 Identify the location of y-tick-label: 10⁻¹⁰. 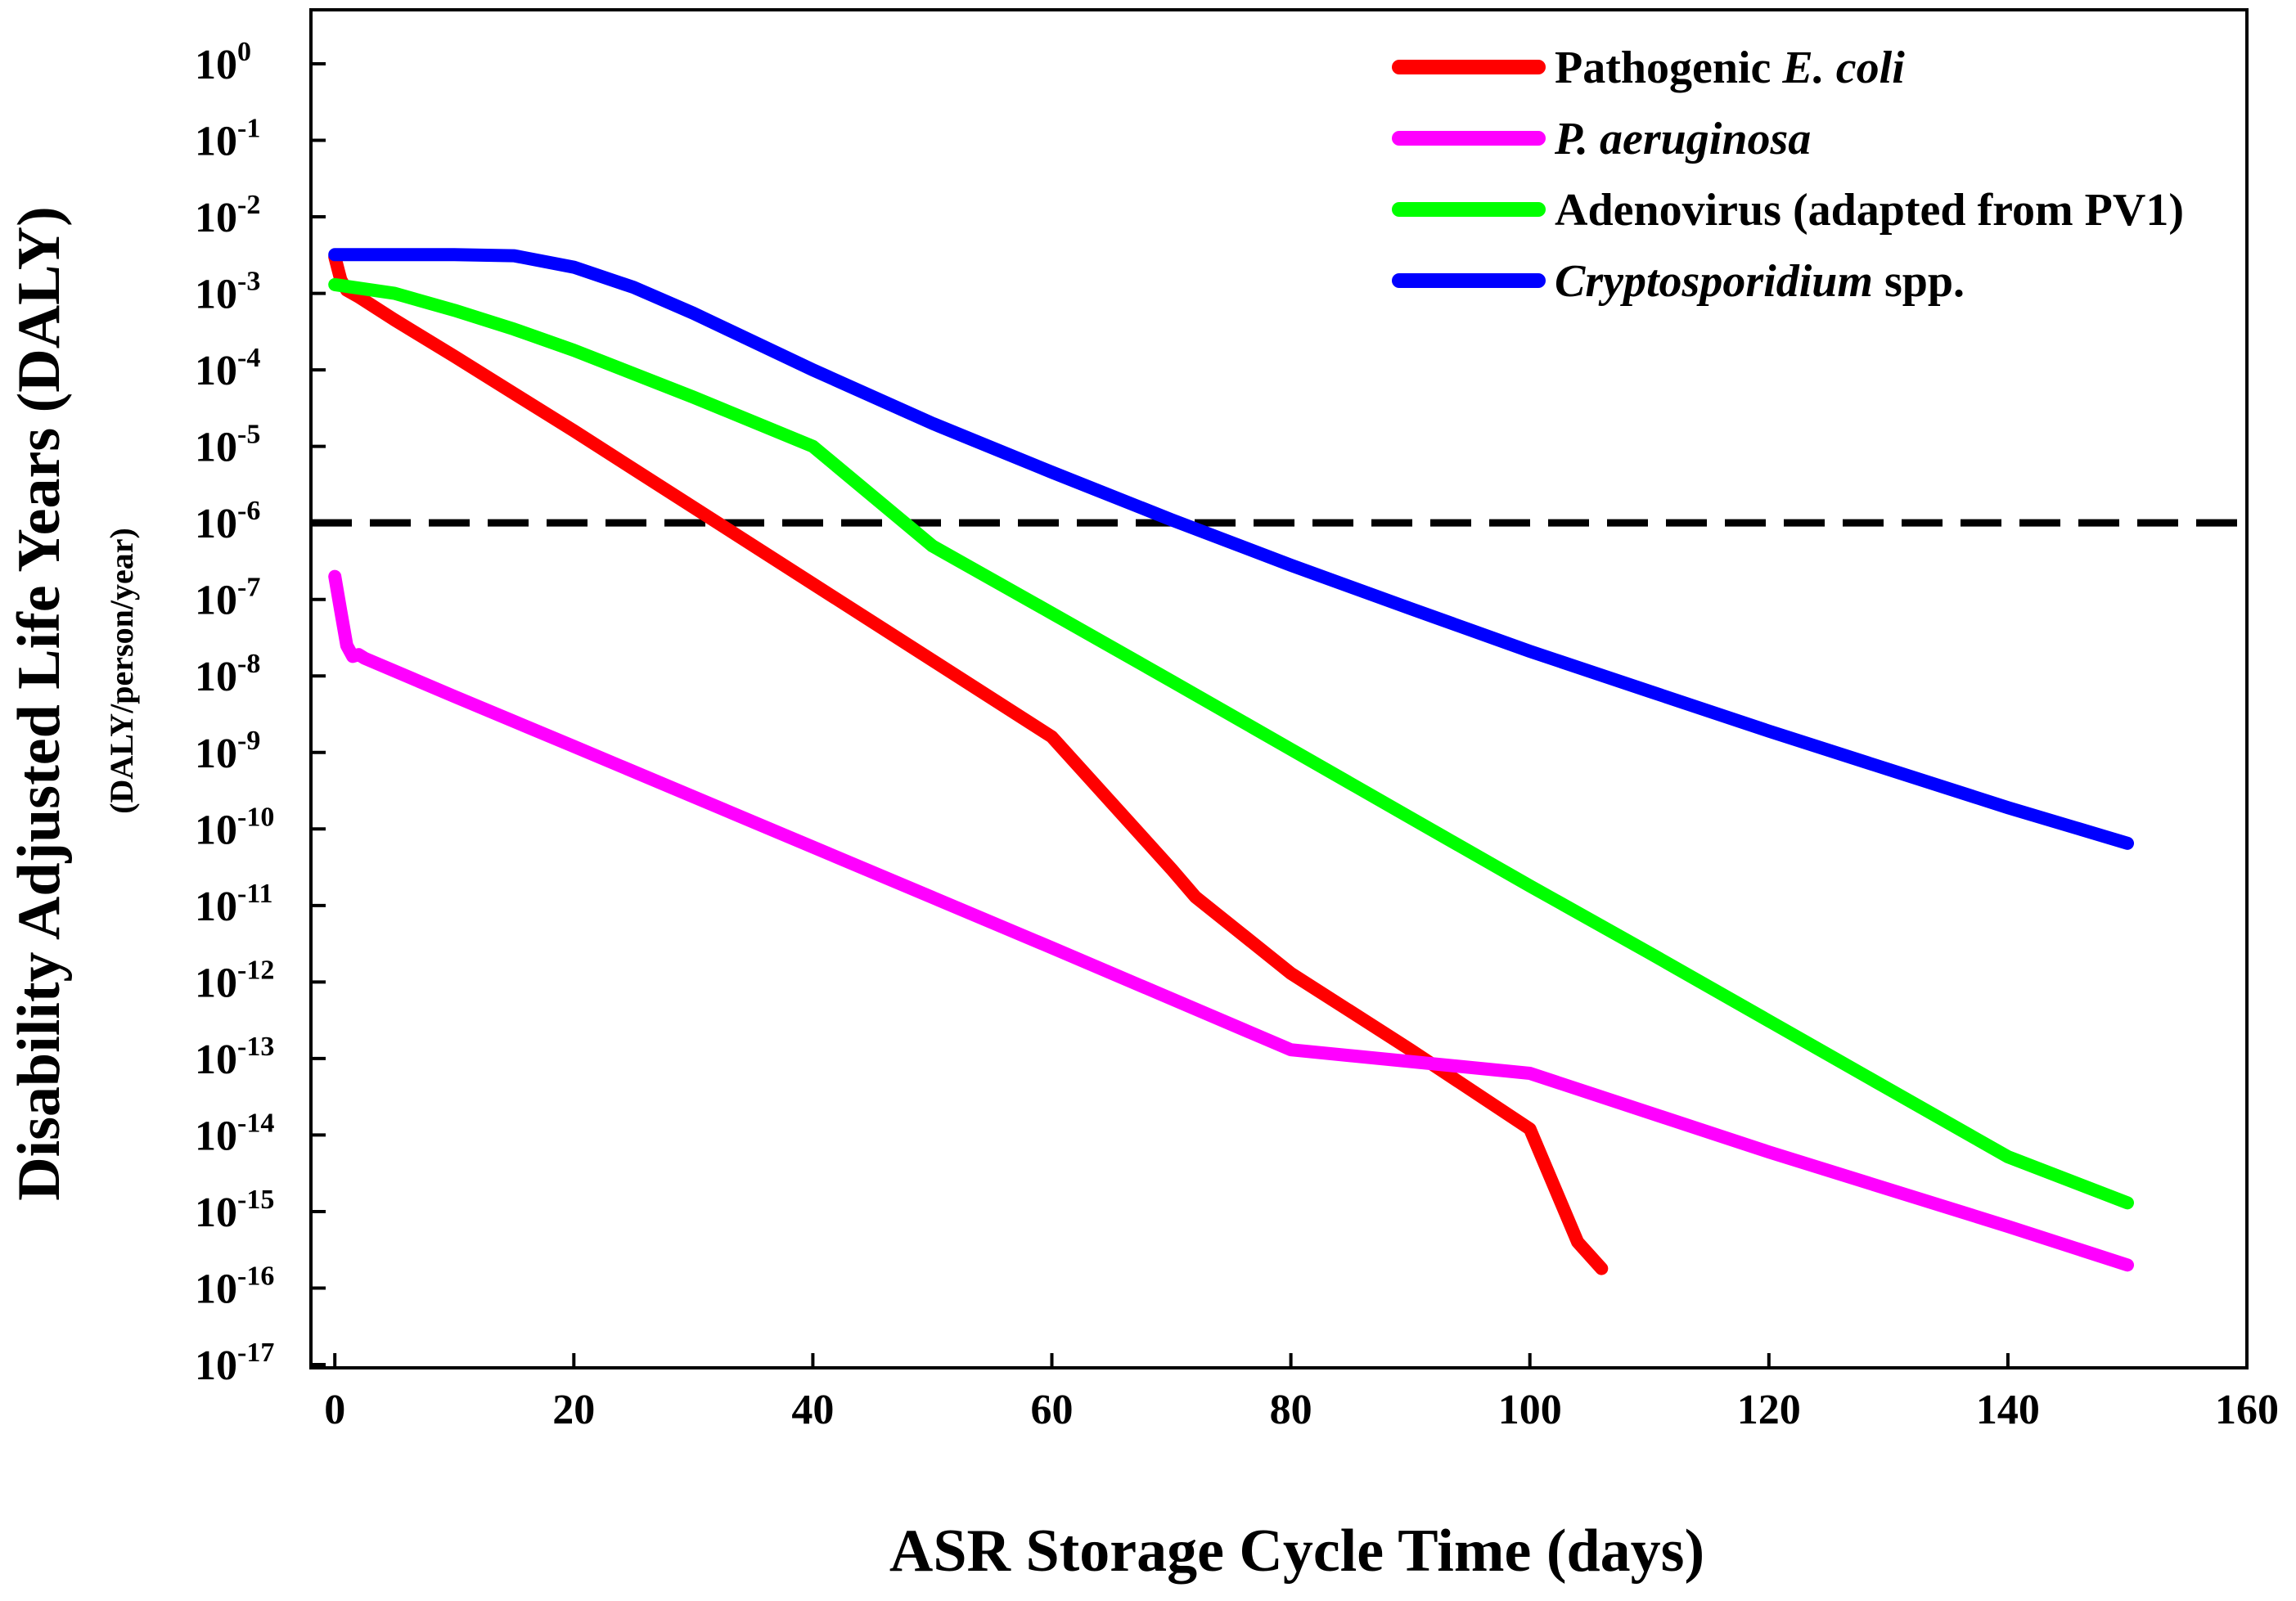
(234, 827).